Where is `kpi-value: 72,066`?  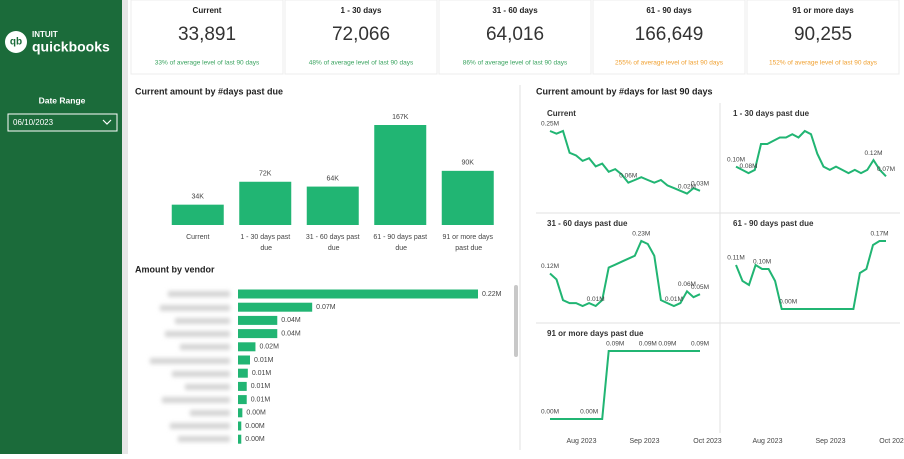
kpi-value: 72,066 is located at coordinates (361, 34).